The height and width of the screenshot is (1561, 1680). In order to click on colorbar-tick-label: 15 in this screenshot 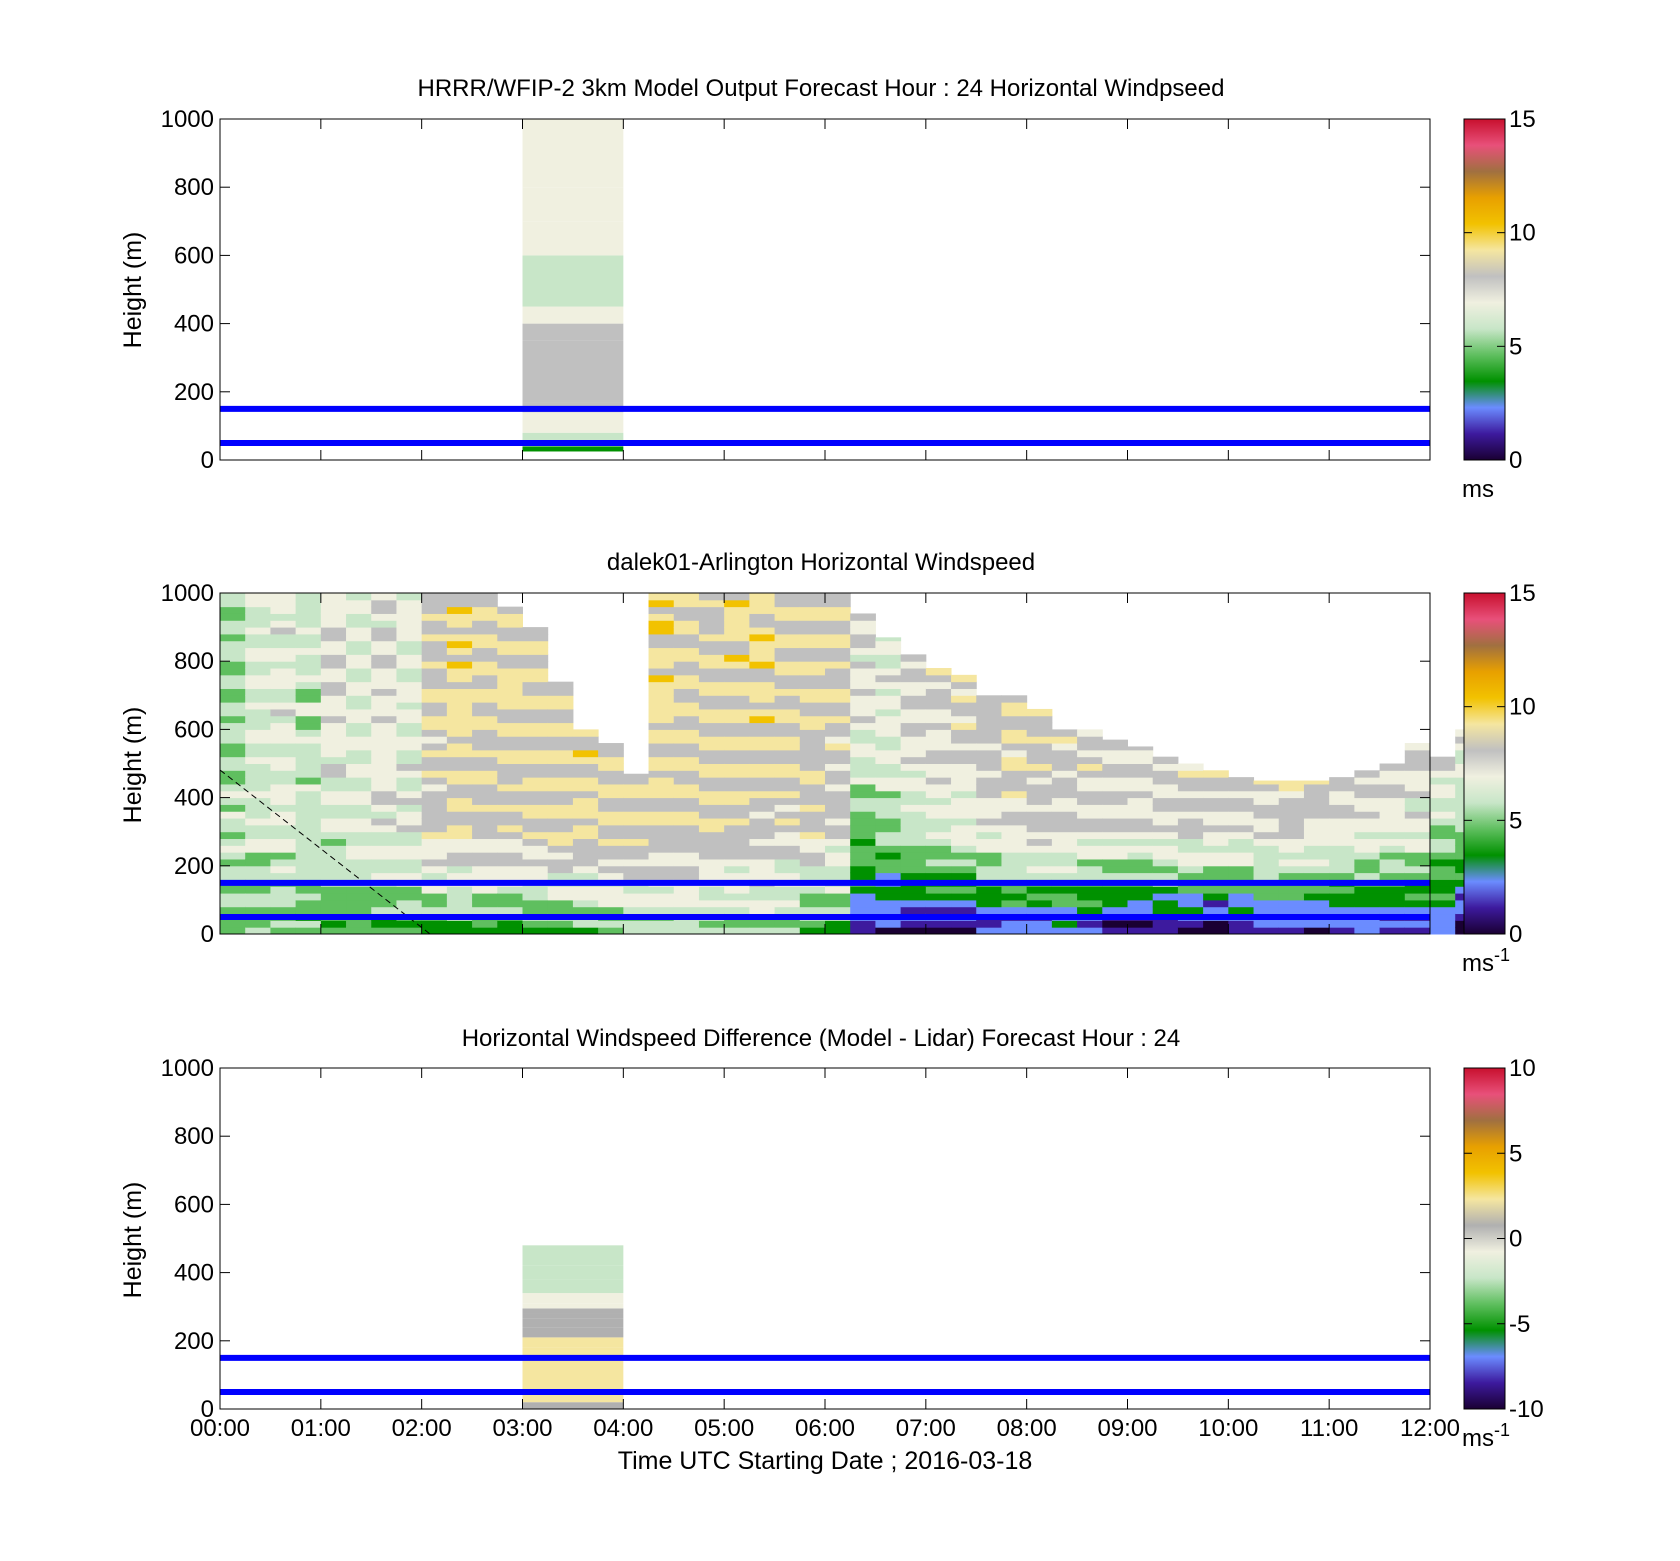, I will do `click(1522, 593)`.